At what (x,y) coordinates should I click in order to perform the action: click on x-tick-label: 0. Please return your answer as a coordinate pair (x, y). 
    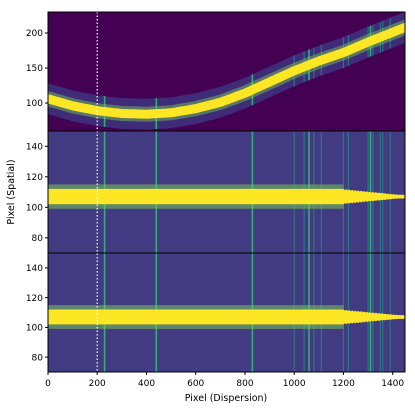
    Looking at the image, I should click on (48, 384).